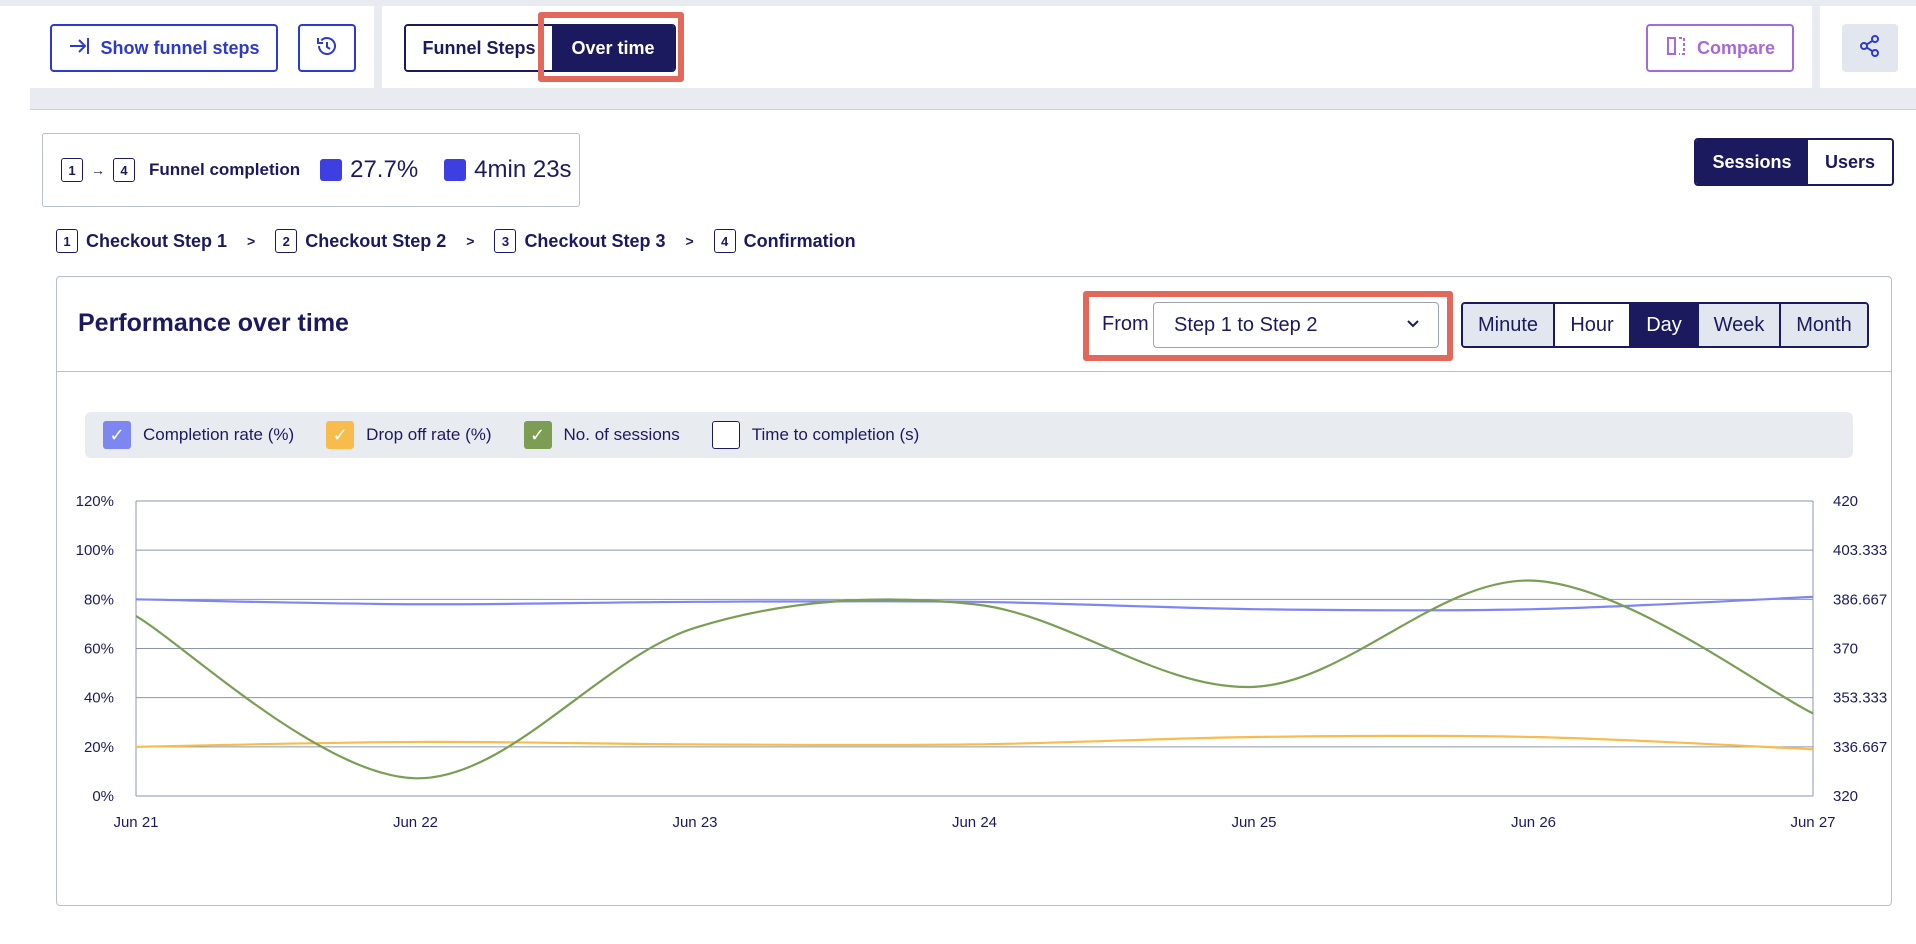 The image size is (1916, 944). I want to click on y-right-tick-label: 370, so click(1845, 649).